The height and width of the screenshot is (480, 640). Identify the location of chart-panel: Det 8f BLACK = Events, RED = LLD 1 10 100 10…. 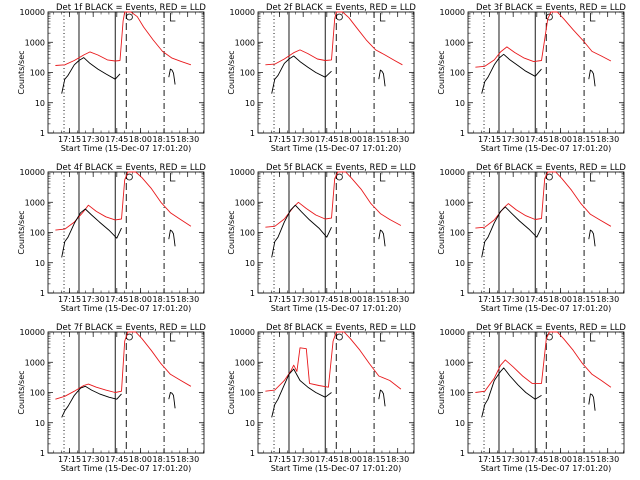
(321, 398).